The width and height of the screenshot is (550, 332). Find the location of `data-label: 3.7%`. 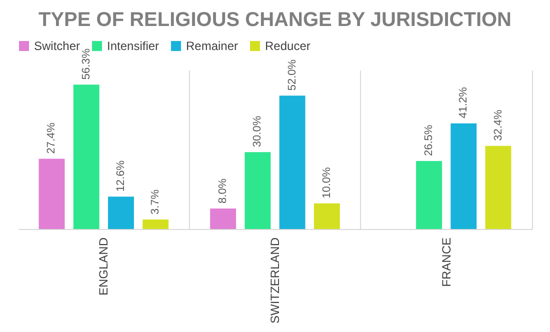

data-label: 3.7% is located at coordinates (156, 202).